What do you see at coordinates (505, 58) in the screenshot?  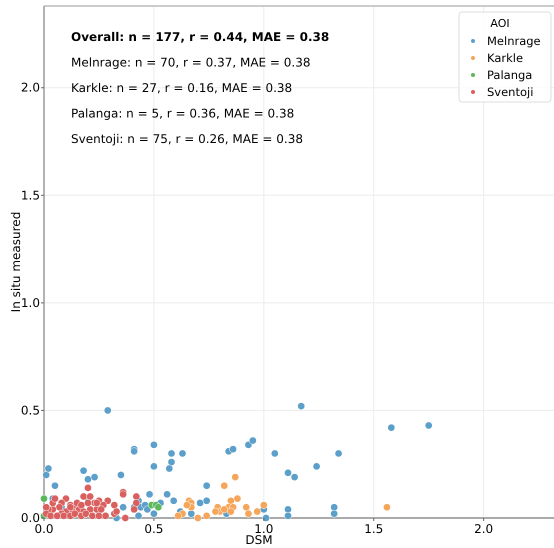 I see `legend-label: Karkle` at bounding box center [505, 58].